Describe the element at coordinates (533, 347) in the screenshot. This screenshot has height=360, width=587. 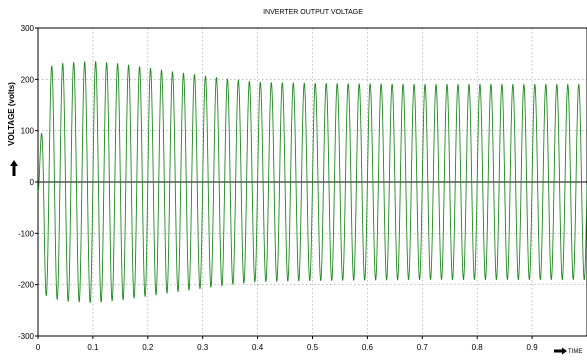
I see `x-tick-label: 0.9` at that location.